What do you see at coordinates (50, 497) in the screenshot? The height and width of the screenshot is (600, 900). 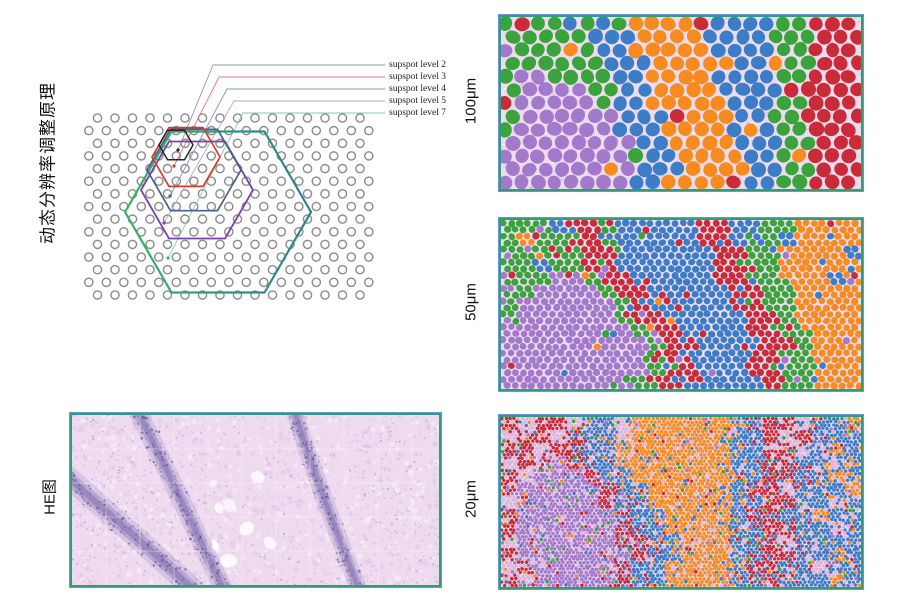 I see `he-panel-label: HE图` at bounding box center [50, 497].